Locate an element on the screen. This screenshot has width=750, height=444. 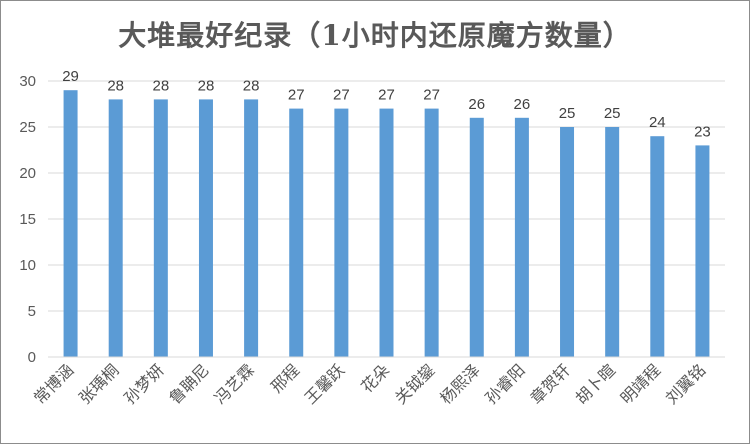
data-label: 29 is located at coordinates (70, 76).